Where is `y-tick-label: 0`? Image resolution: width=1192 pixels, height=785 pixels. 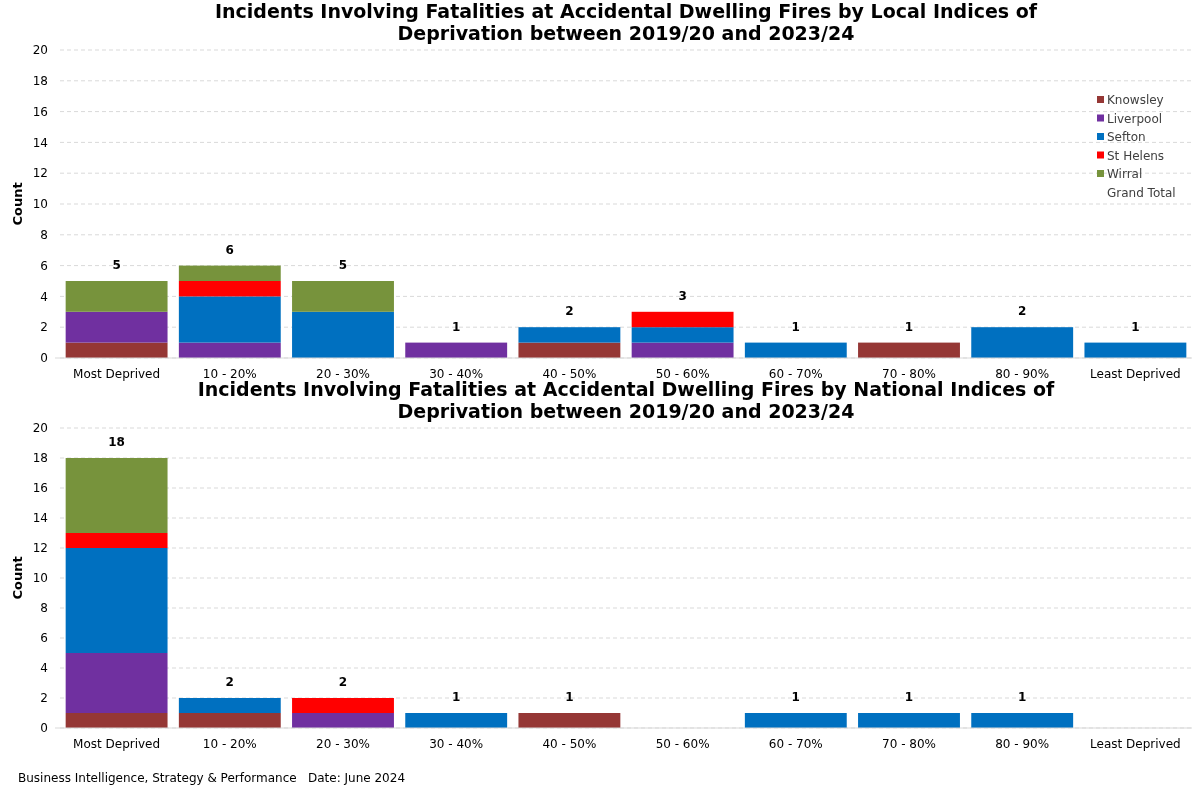
y-tick-label: 0 is located at coordinates (44, 358).